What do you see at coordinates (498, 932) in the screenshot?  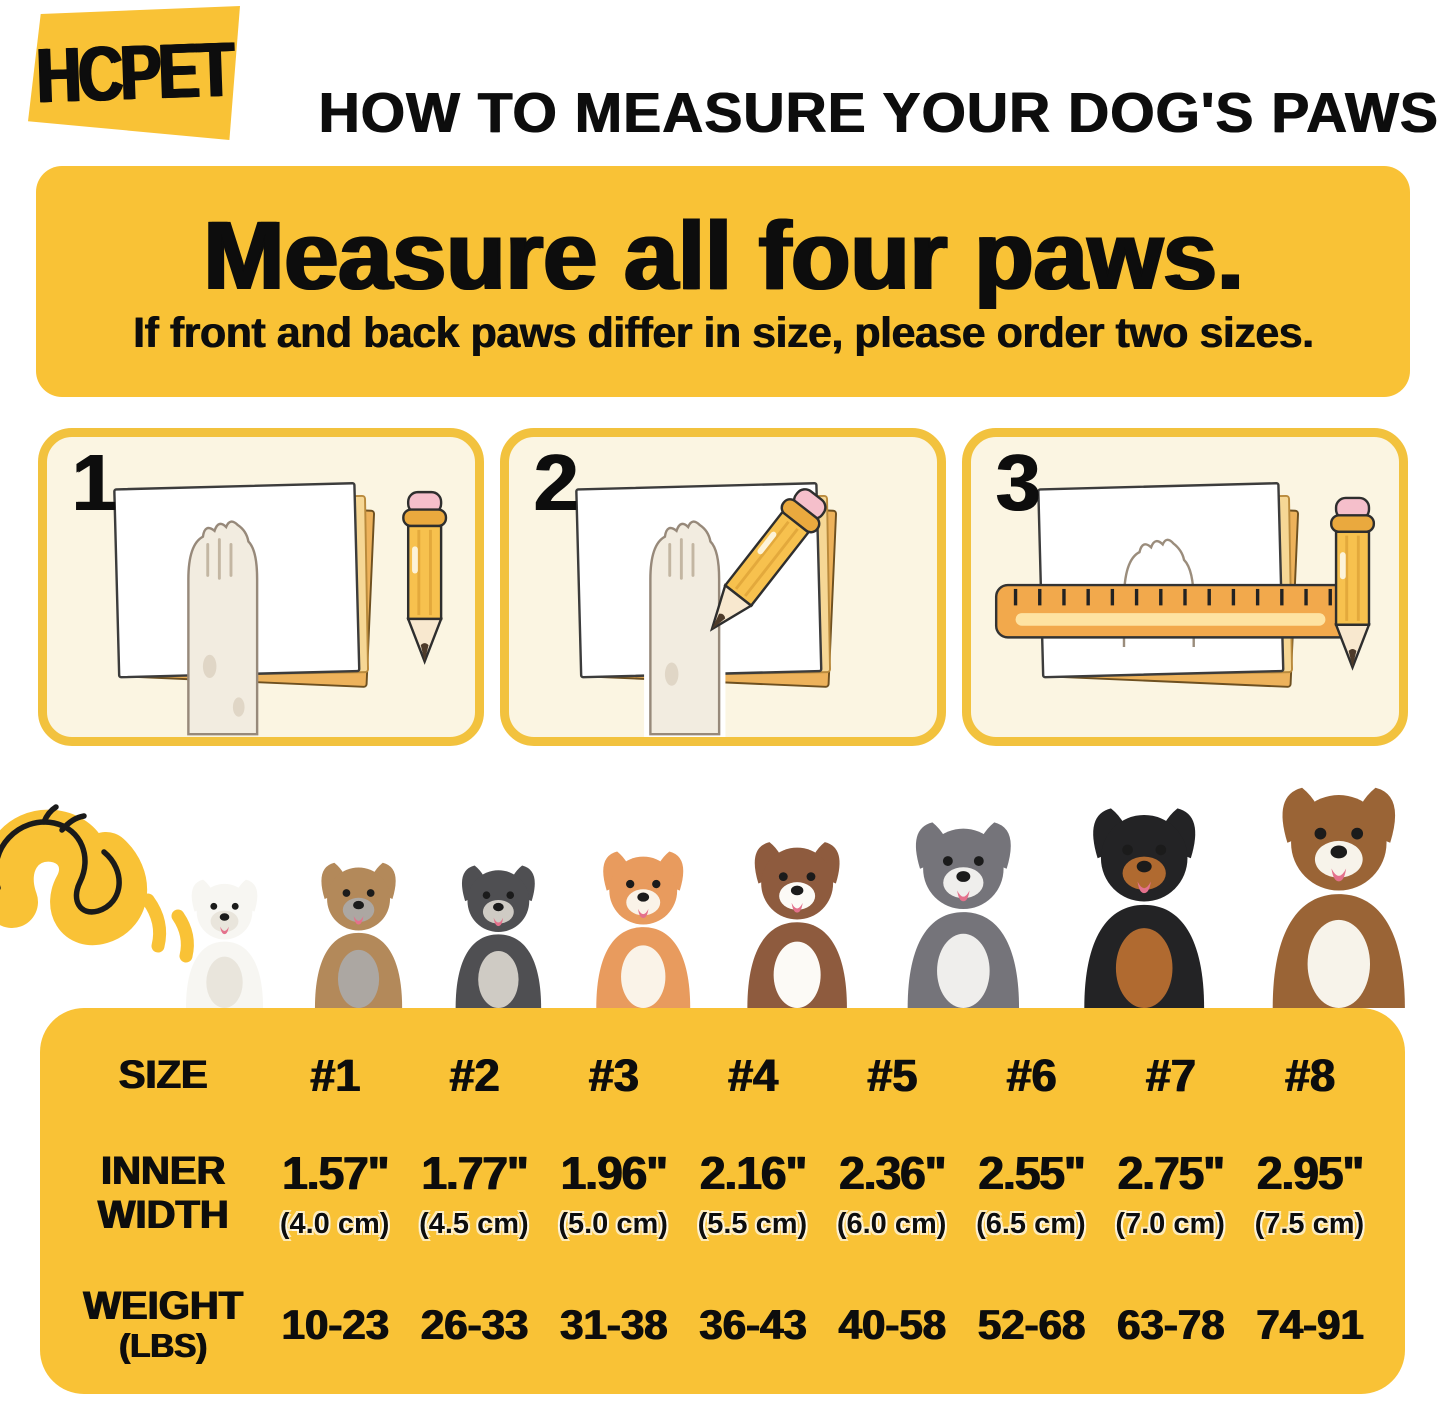 I see `dog-photo-miniature-schnauzer` at bounding box center [498, 932].